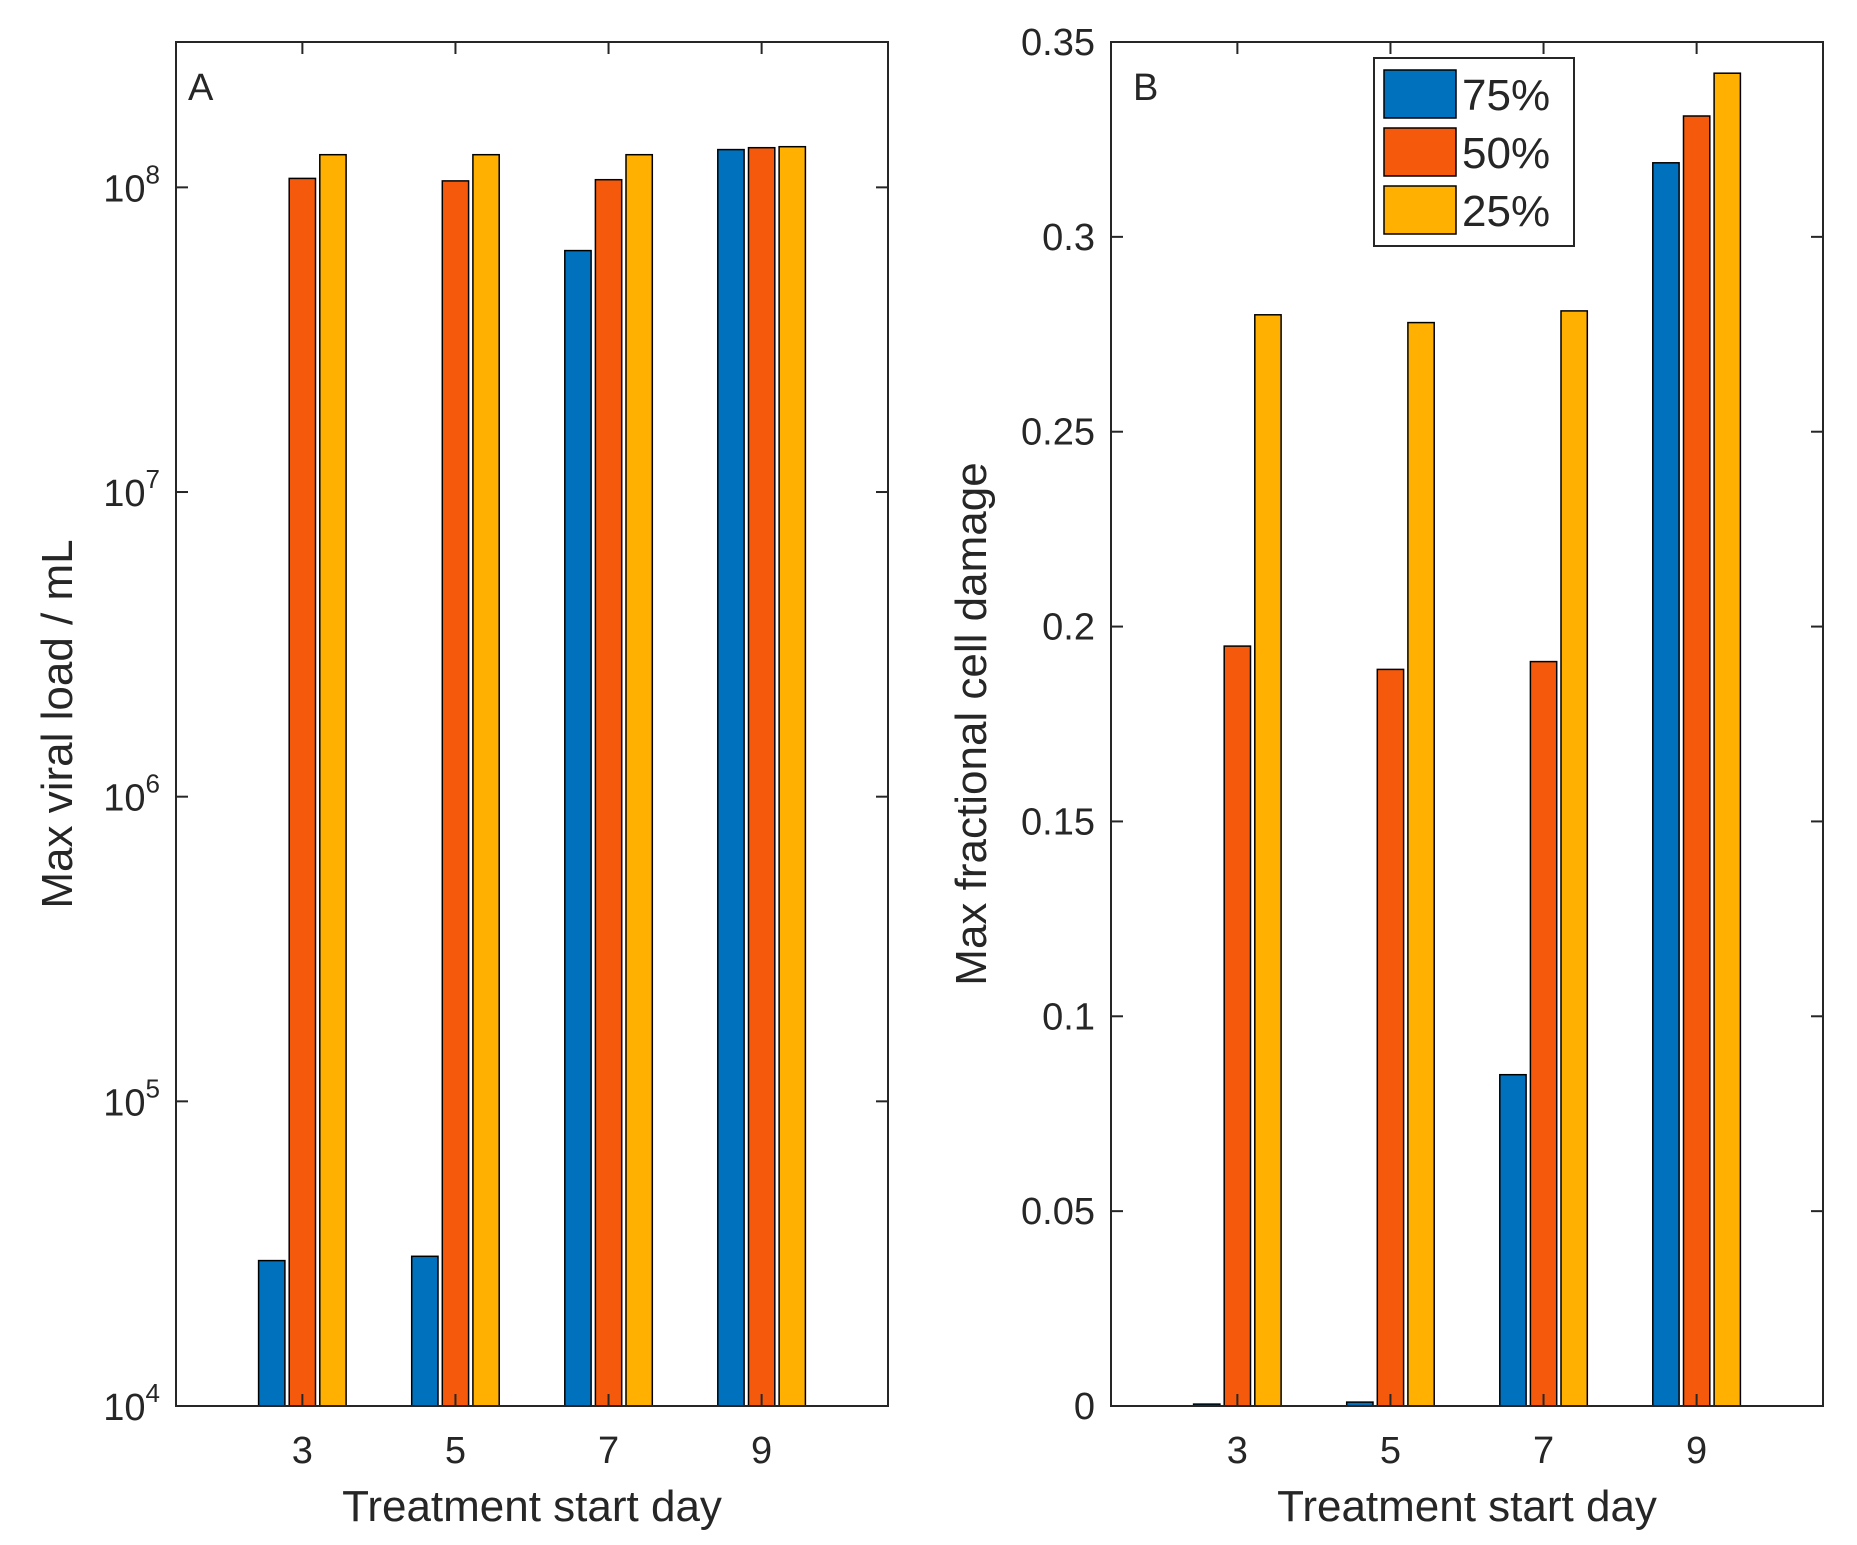  What do you see at coordinates (1058, 433) in the screenshot?
I see `y-tick-label: 0.25` at bounding box center [1058, 433].